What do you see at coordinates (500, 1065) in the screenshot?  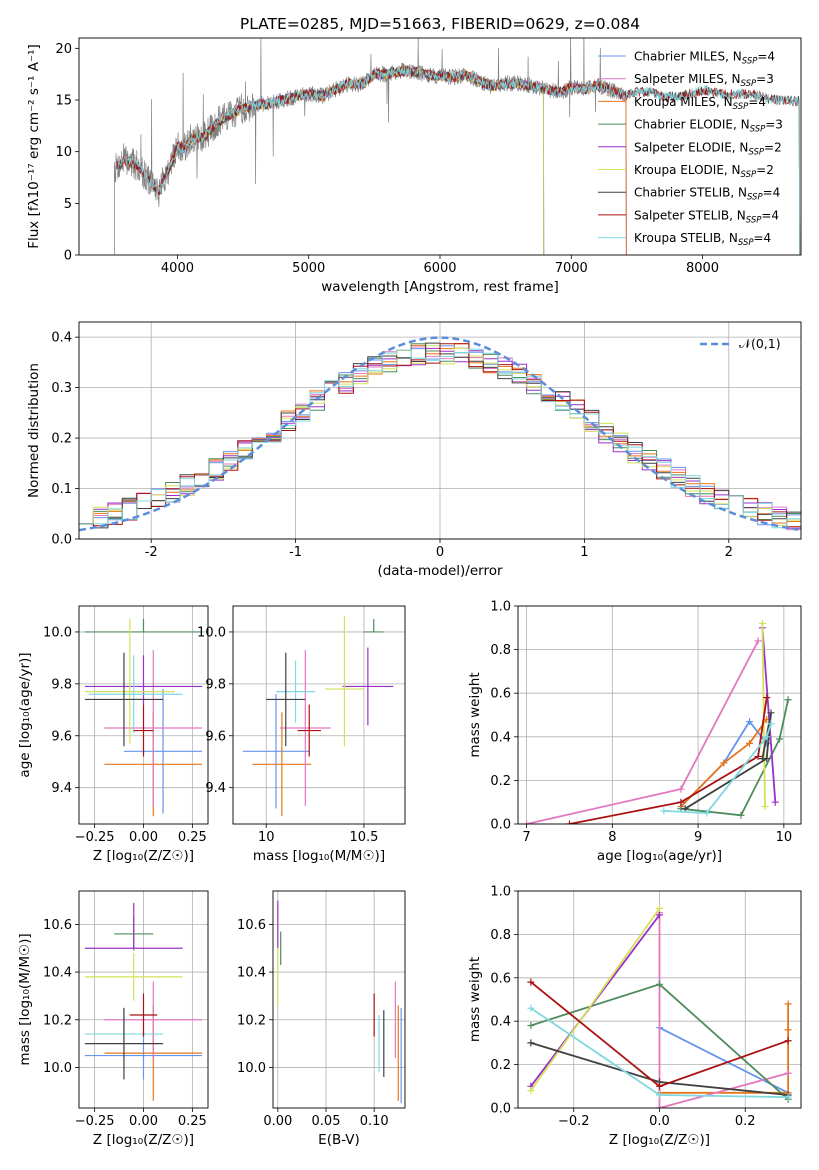 I see `y-tick-label: 0.2` at bounding box center [500, 1065].